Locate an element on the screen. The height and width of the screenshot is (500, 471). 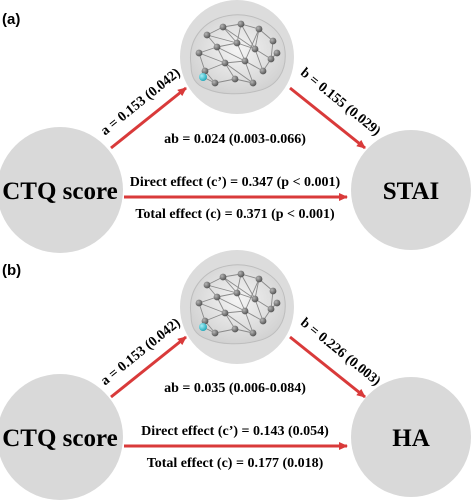
total-effect-label: Total effect (c) = 0.177 (0.018) is located at coordinates (235, 463).